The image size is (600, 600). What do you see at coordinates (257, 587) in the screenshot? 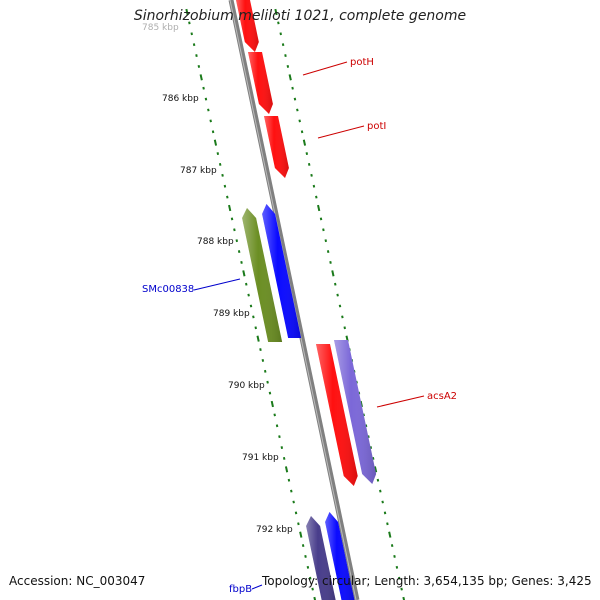
I see `callout-line-fbpb` at bounding box center [257, 587].